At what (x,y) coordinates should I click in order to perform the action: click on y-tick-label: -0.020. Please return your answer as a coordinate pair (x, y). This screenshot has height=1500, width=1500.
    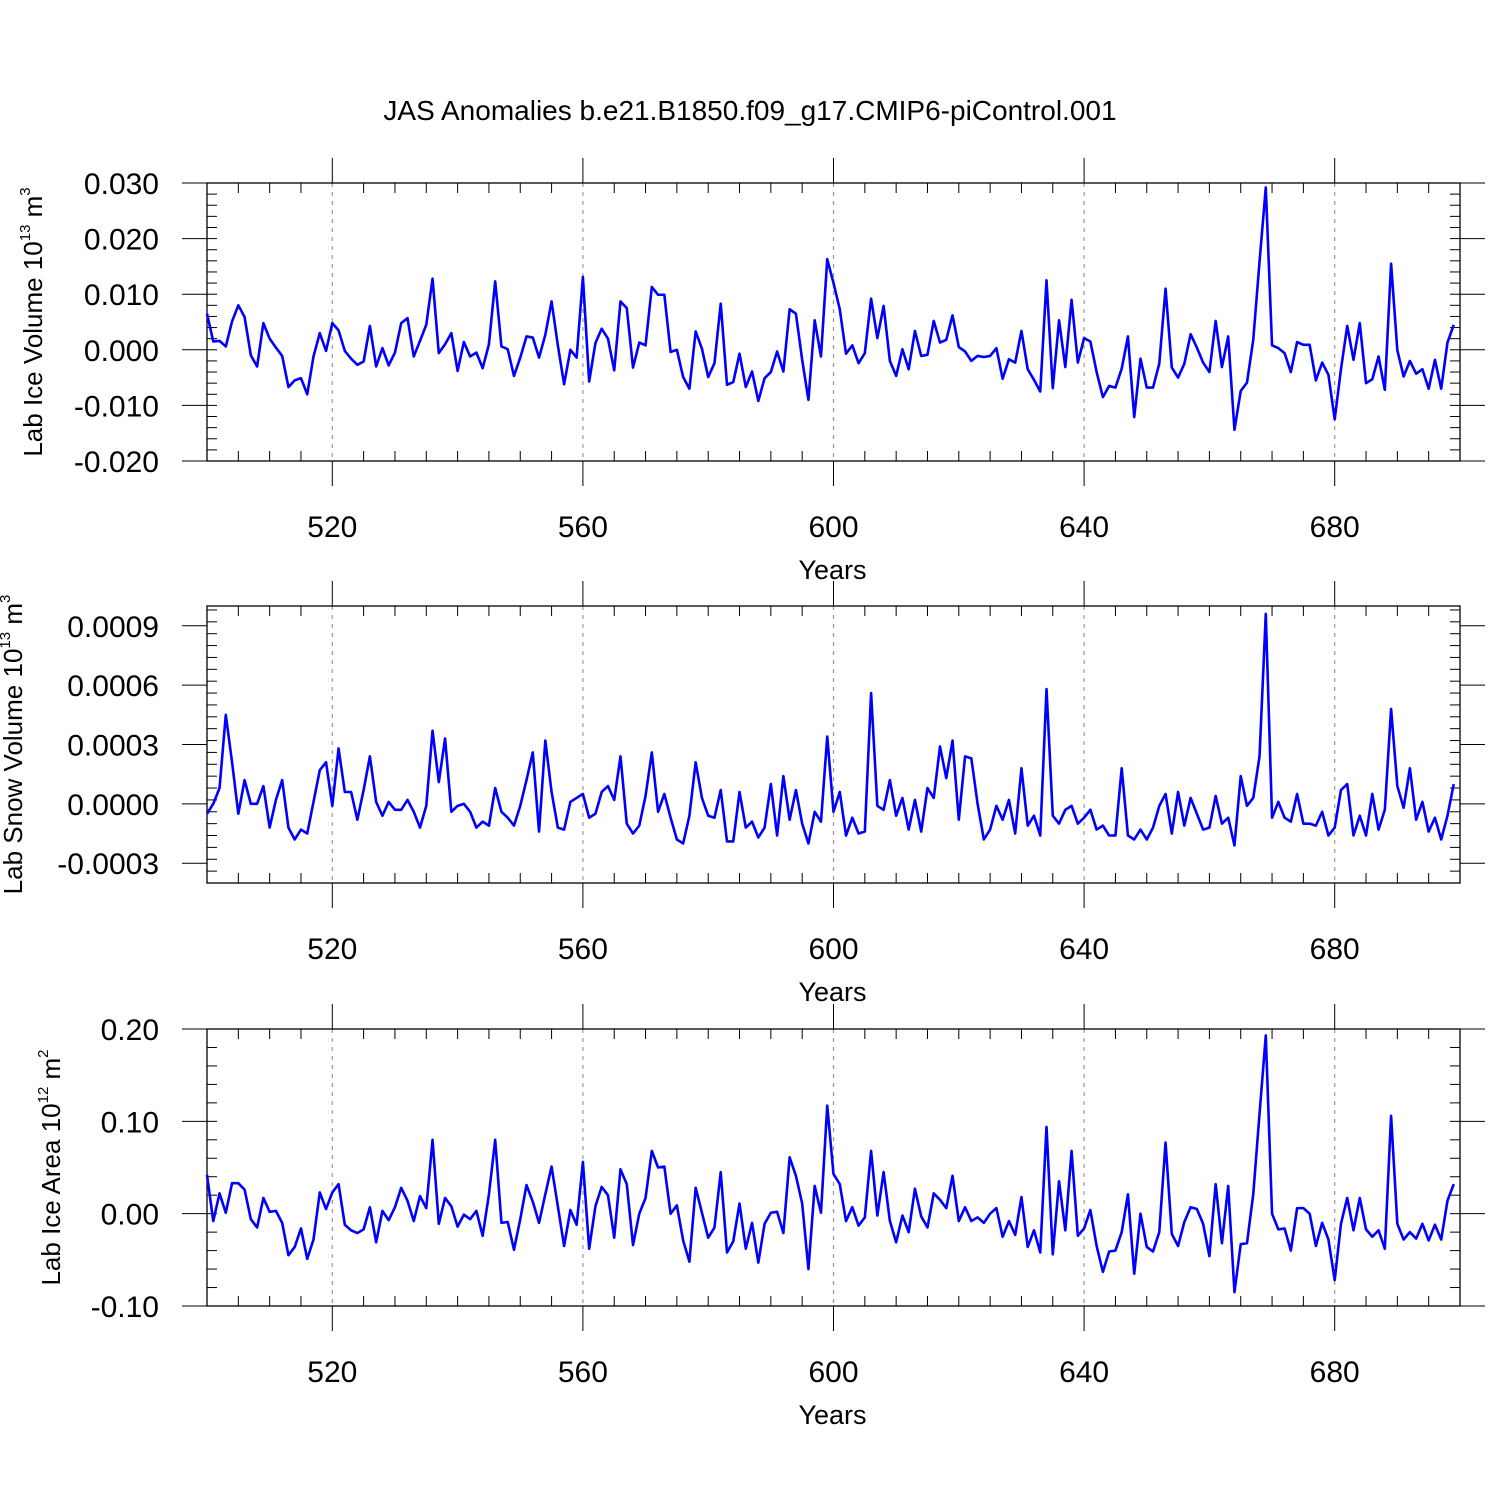
    Looking at the image, I should click on (116, 462).